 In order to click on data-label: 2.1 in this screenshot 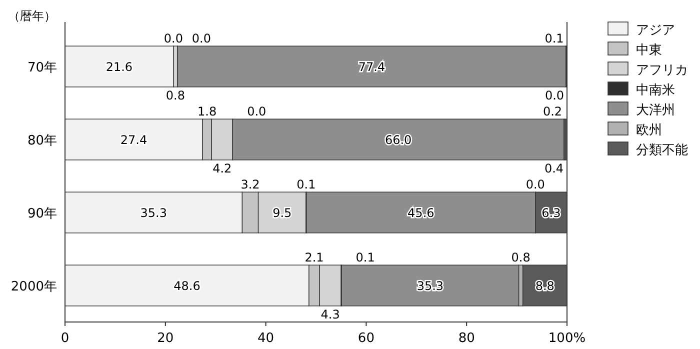, I will do `click(314, 257)`.